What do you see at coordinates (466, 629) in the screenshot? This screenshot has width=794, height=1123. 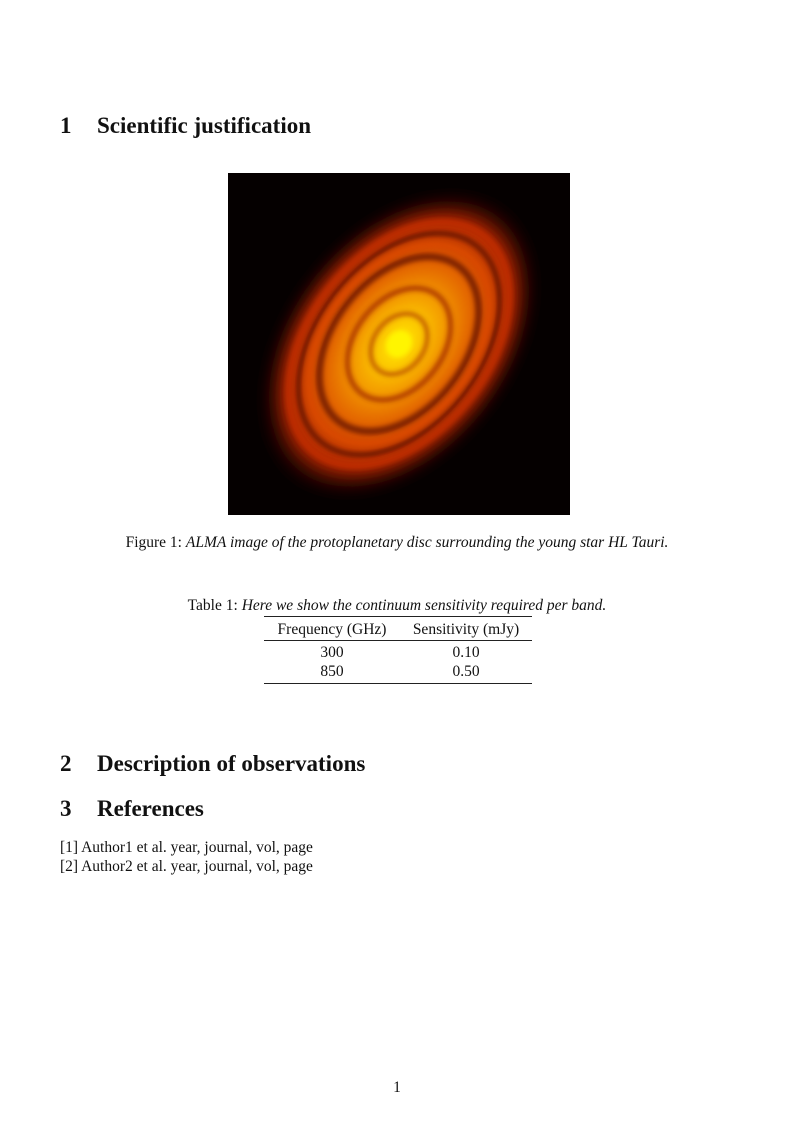 I see `table-header: Sensitivity (mJy)` at bounding box center [466, 629].